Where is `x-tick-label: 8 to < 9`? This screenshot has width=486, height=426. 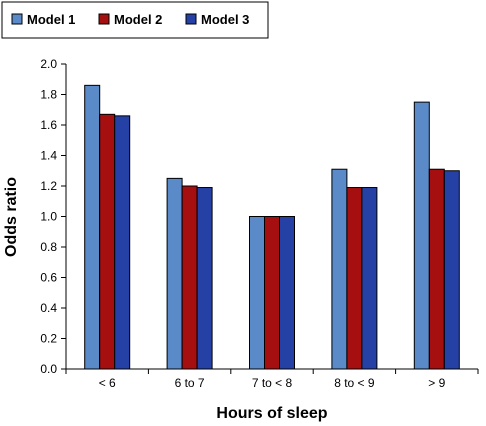 x-tick-label: 8 to < 9 is located at coordinates (354, 383).